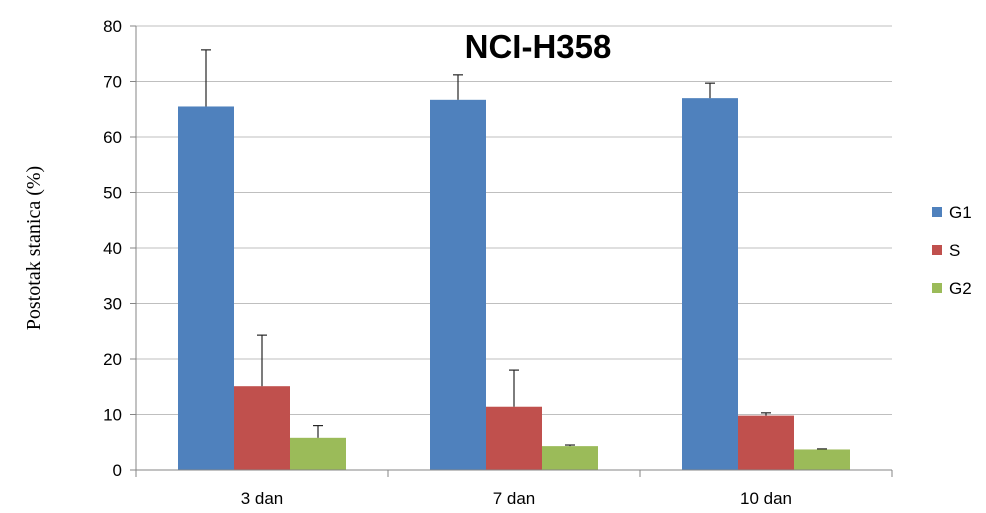  I want to click on y-tick-label: 80, so click(112, 26).